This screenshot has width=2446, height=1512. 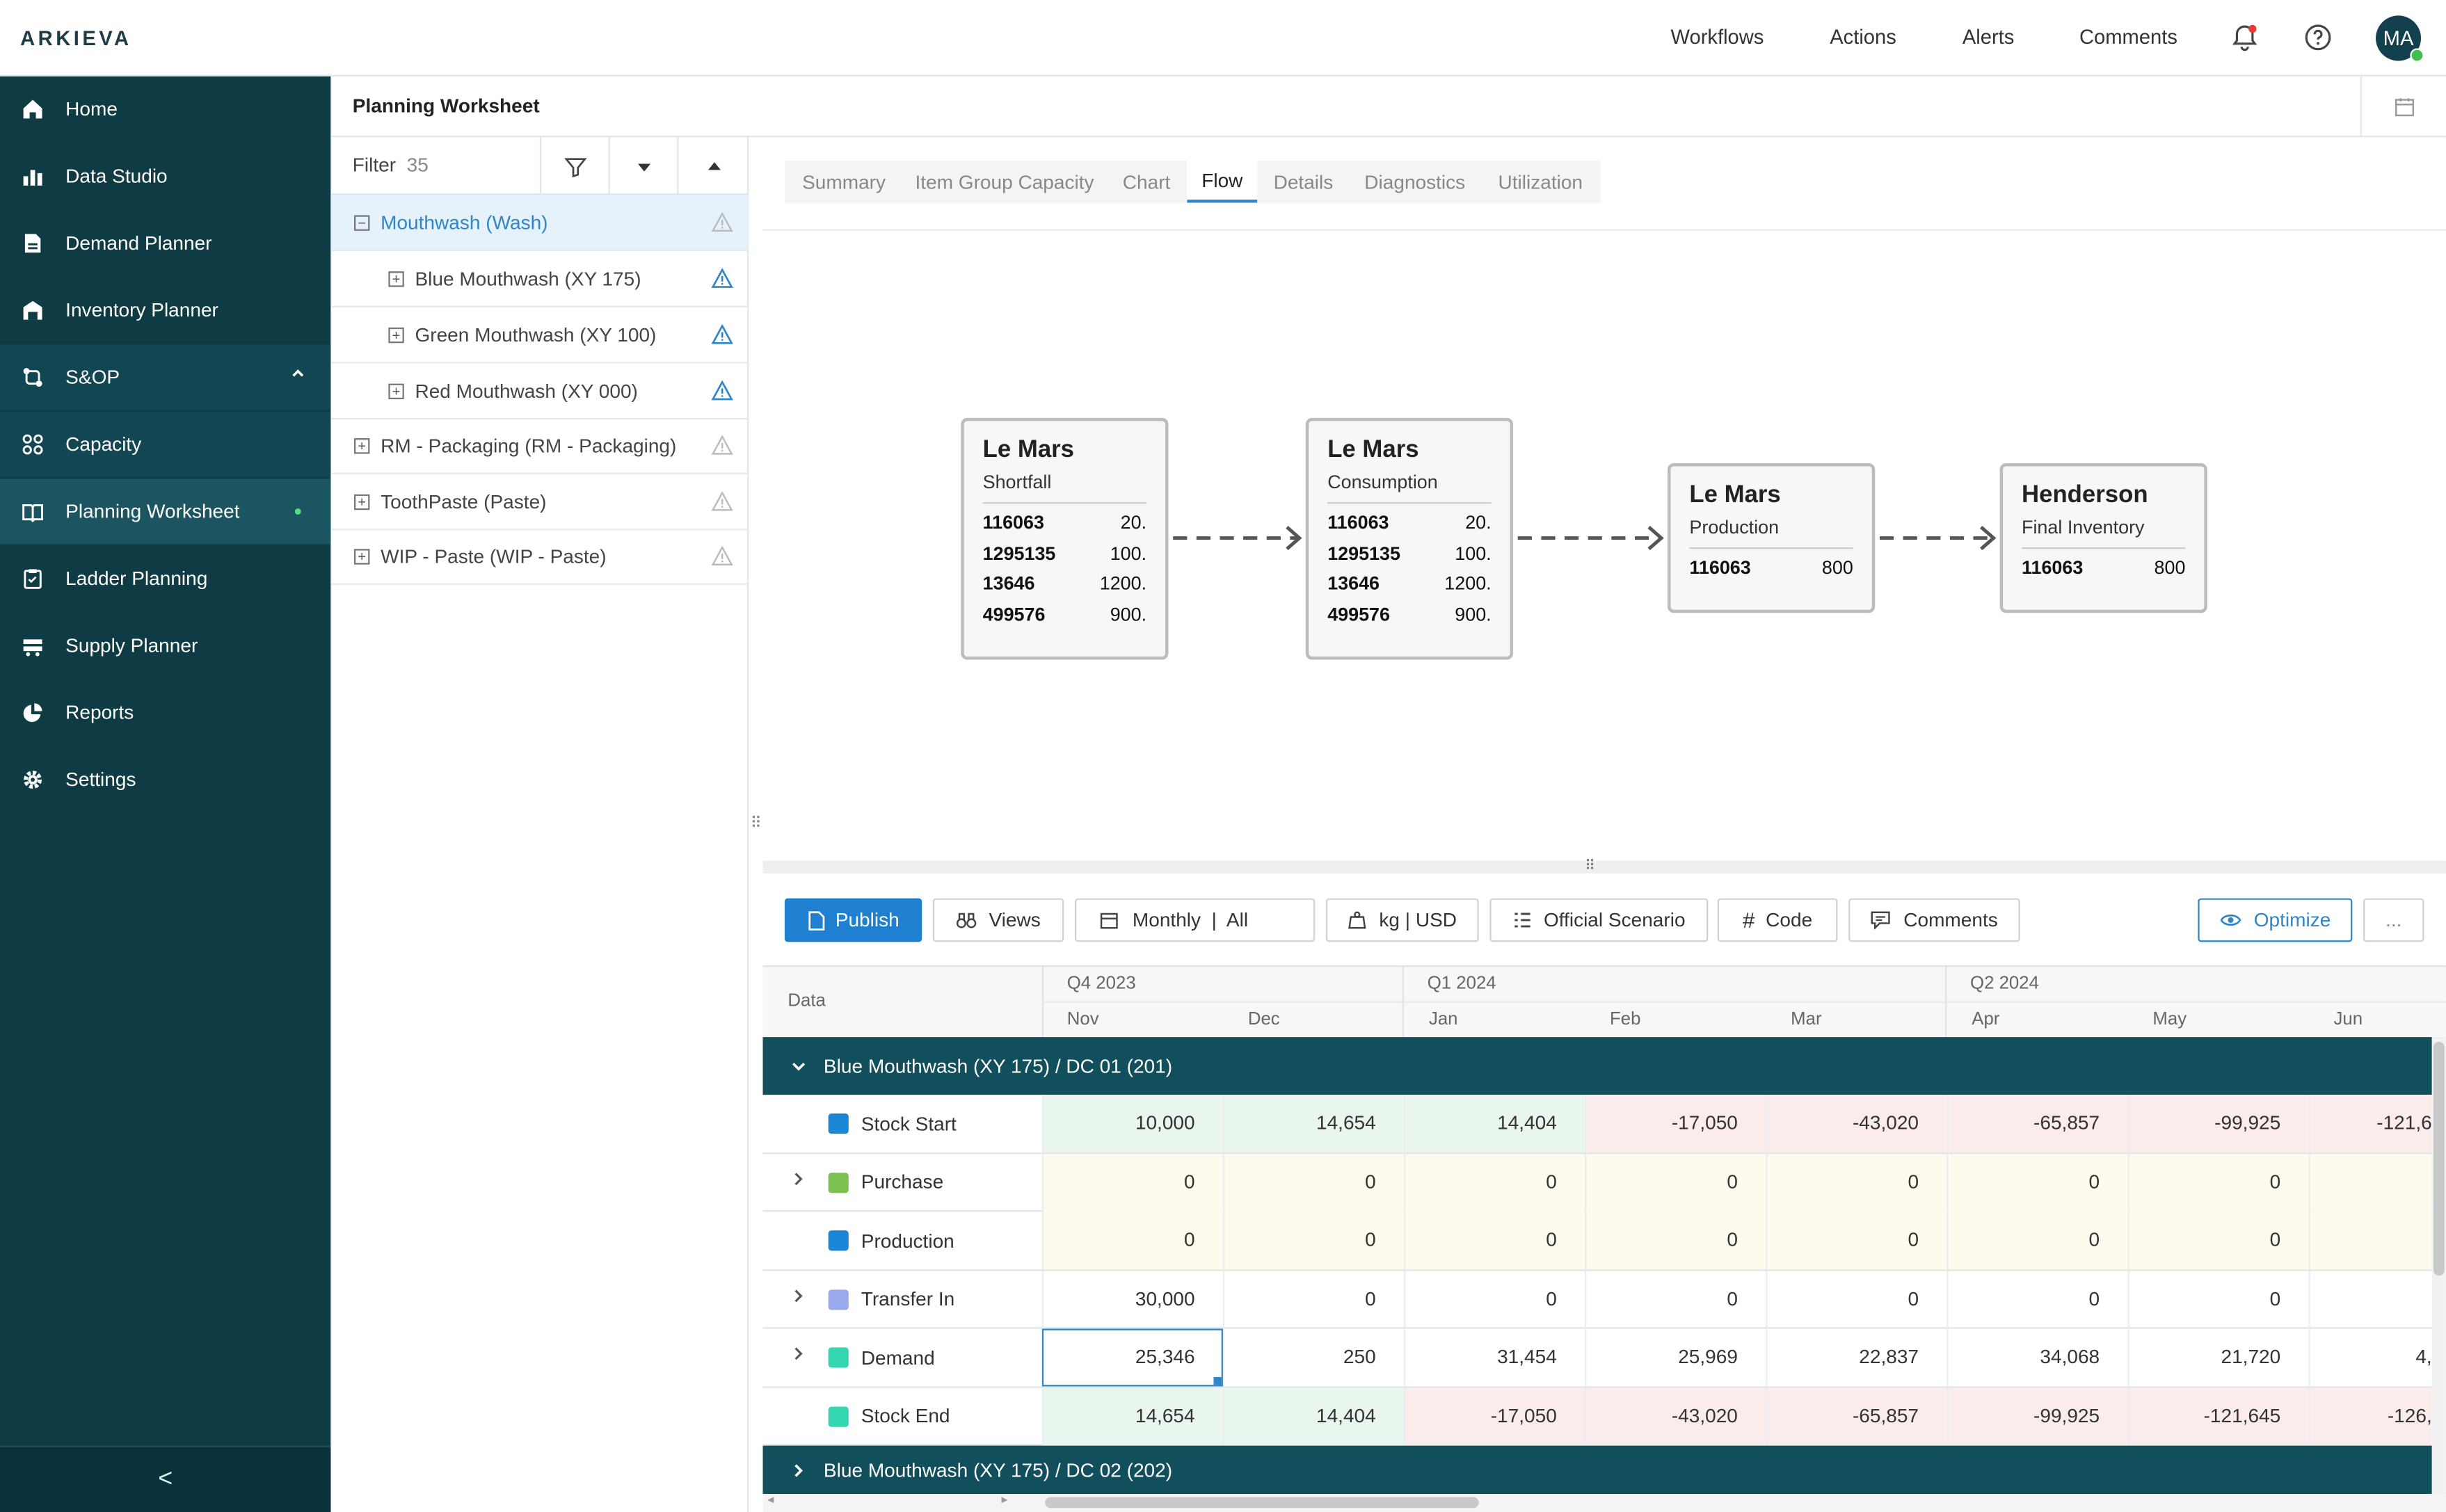 What do you see at coordinates (1934, 920) in the screenshot?
I see `comments-button: Comments` at bounding box center [1934, 920].